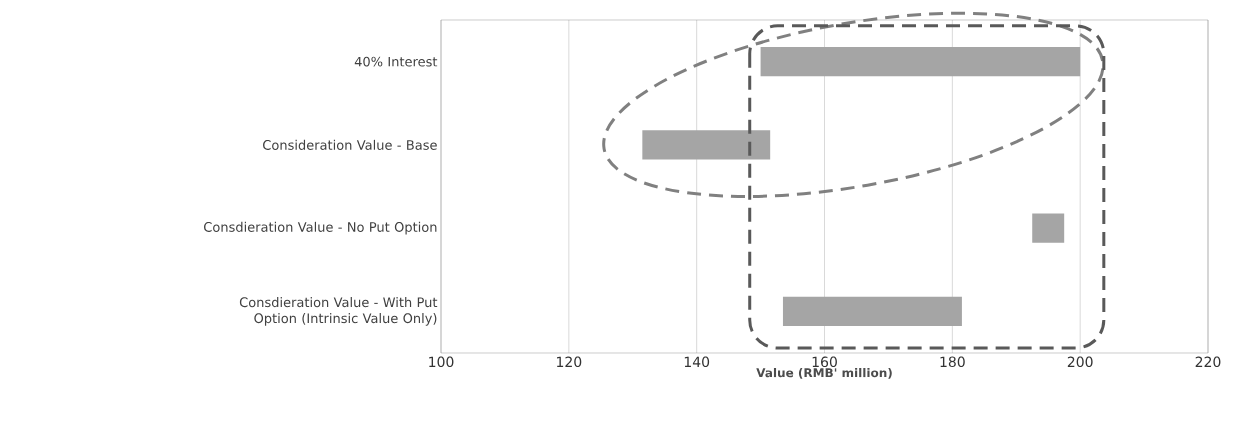 The width and height of the screenshot is (1260, 427). Describe the element at coordinates (1208, 362) in the screenshot. I see `x-tick-label: 220` at that location.